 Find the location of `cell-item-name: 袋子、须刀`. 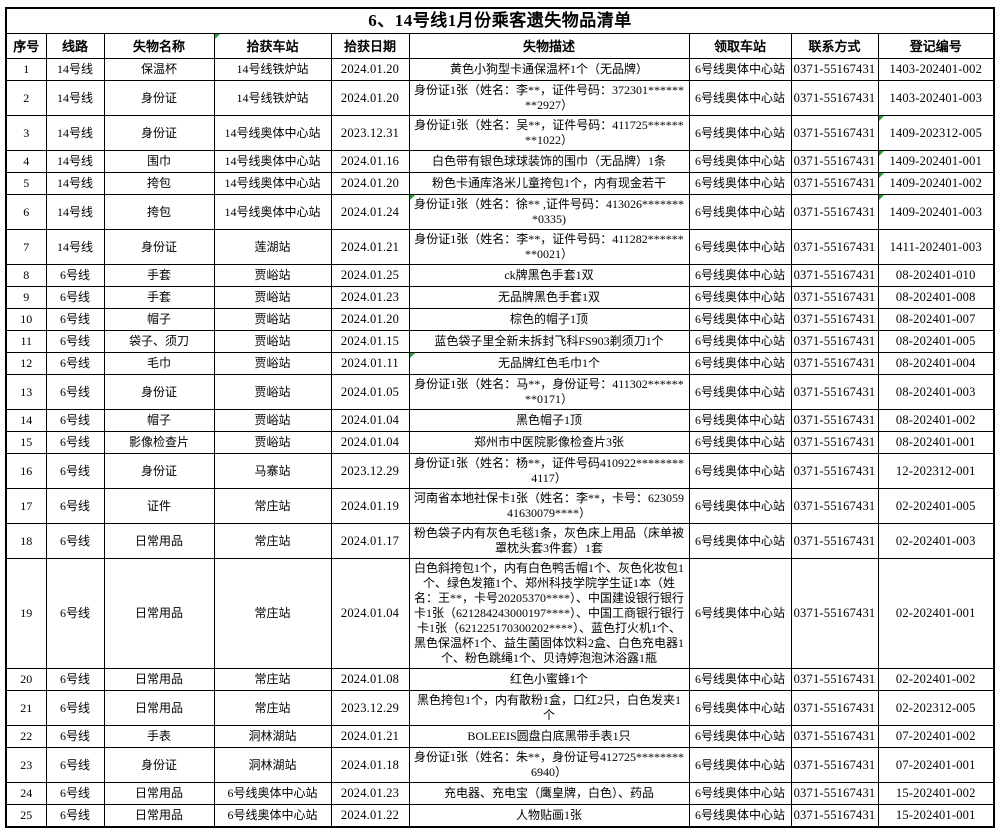

cell-item-name: 袋子、须刀 is located at coordinates (159, 341).